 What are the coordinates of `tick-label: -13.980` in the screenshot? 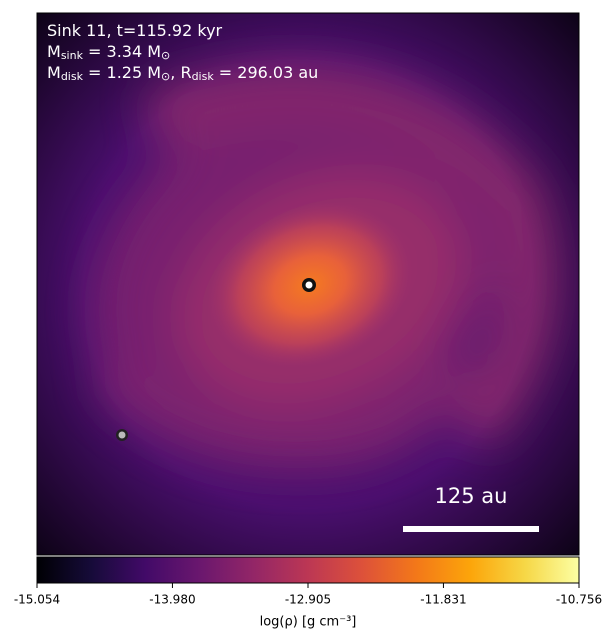 It's located at (172, 600).